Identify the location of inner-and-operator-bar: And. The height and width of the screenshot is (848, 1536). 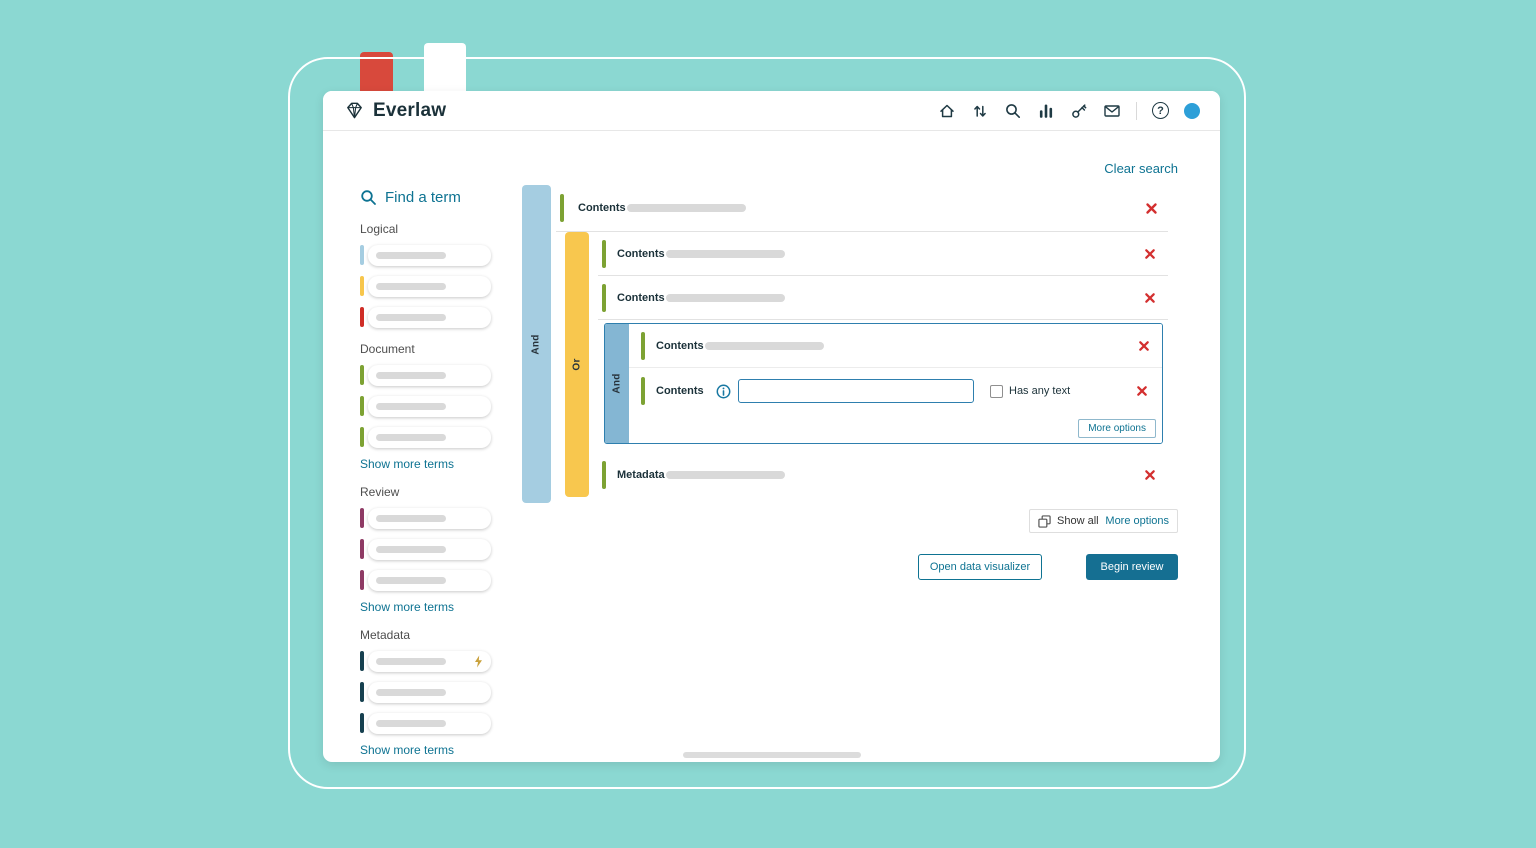
(617, 383).